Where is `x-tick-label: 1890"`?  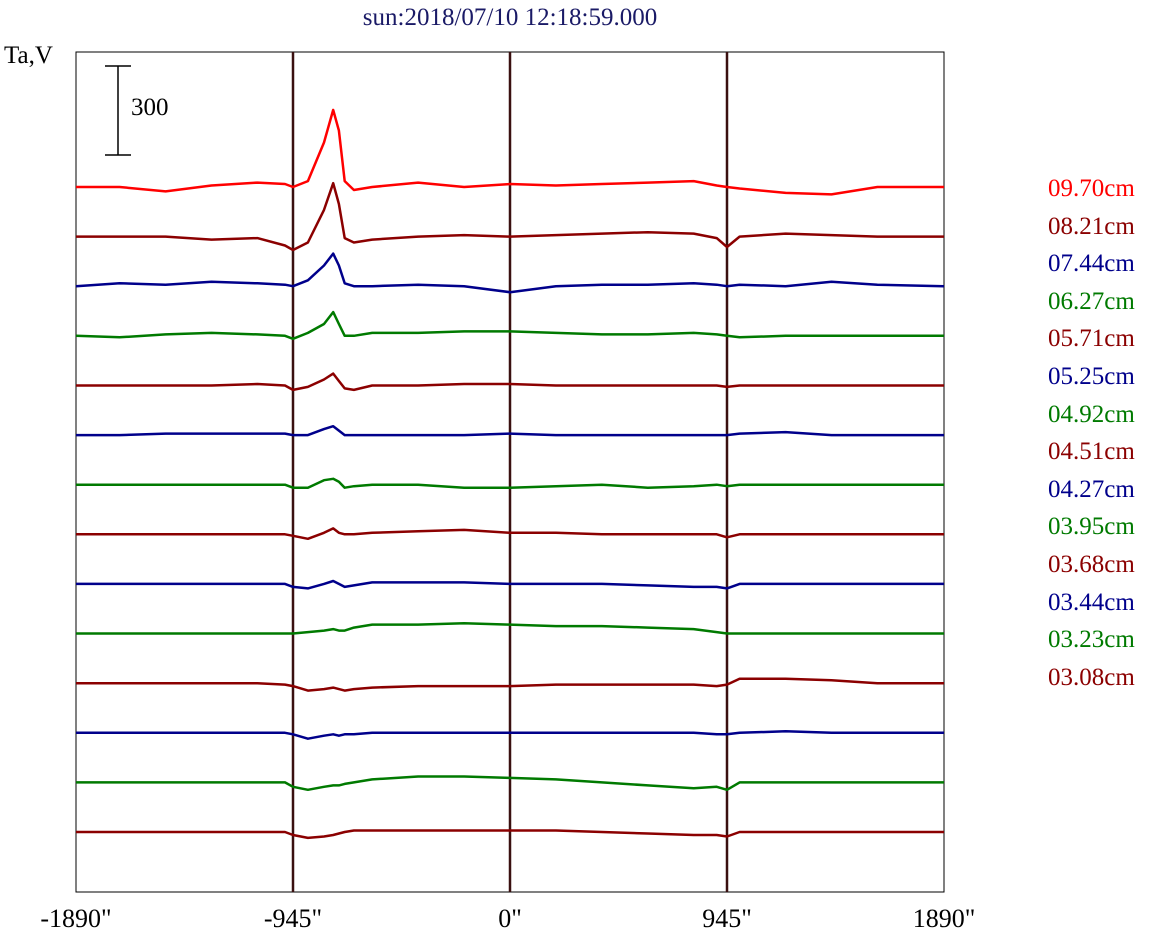 x-tick-label: 1890" is located at coordinates (944, 918).